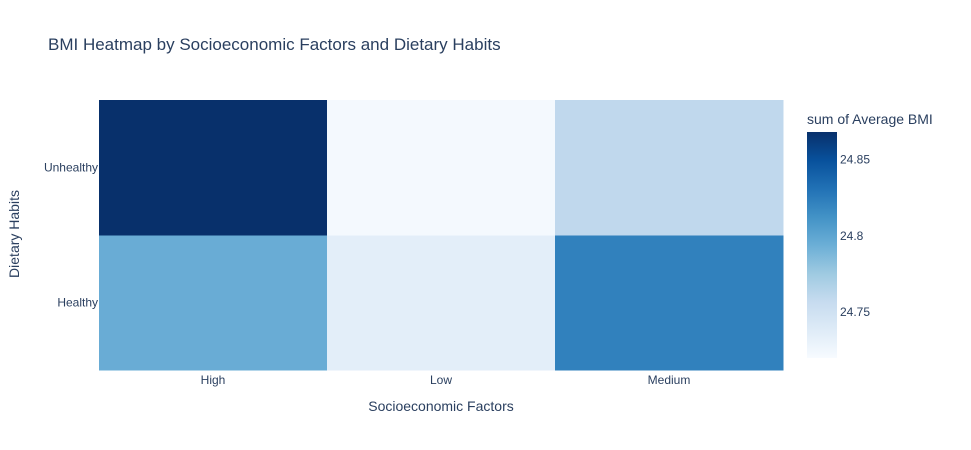 This screenshot has height=450, width=971. Describe the element at coordinates (852, 236) in the screenshot. I see `colorbar-tick-label: 24.8` at that location.